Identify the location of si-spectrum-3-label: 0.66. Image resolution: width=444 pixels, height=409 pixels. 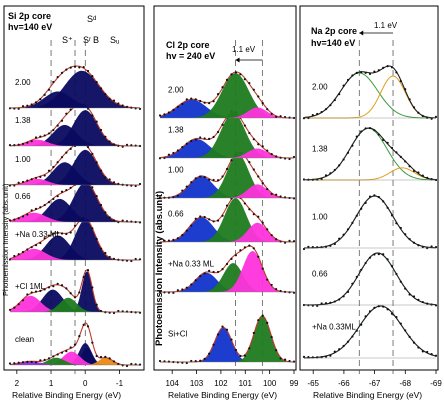
(23, 196).